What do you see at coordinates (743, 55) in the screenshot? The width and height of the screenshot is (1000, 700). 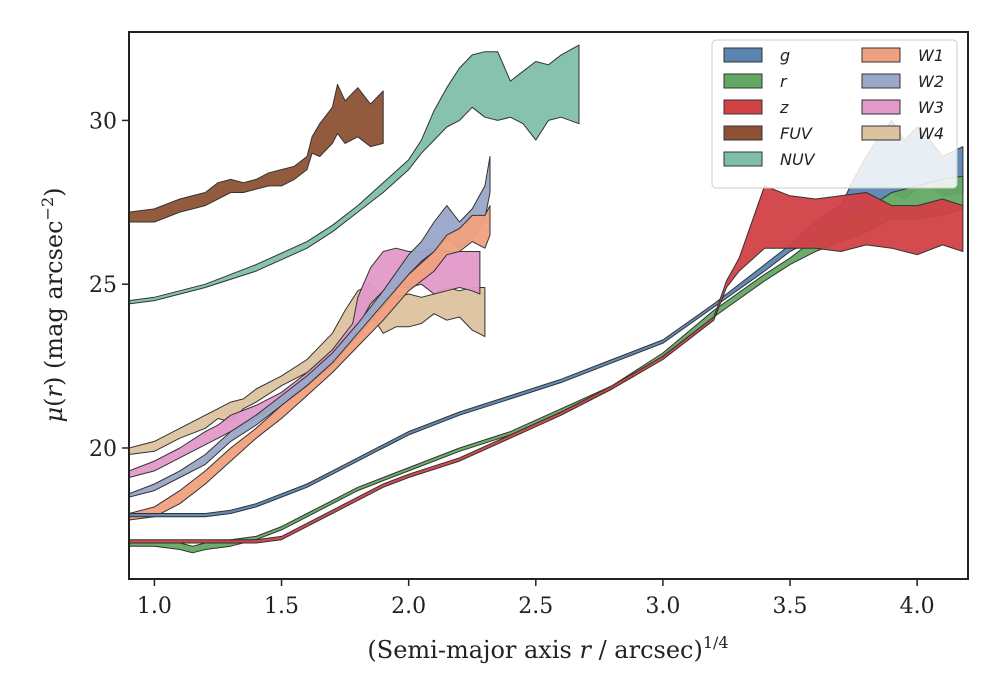 I see `legend-swatch-g` at bounding box center [743, 55].